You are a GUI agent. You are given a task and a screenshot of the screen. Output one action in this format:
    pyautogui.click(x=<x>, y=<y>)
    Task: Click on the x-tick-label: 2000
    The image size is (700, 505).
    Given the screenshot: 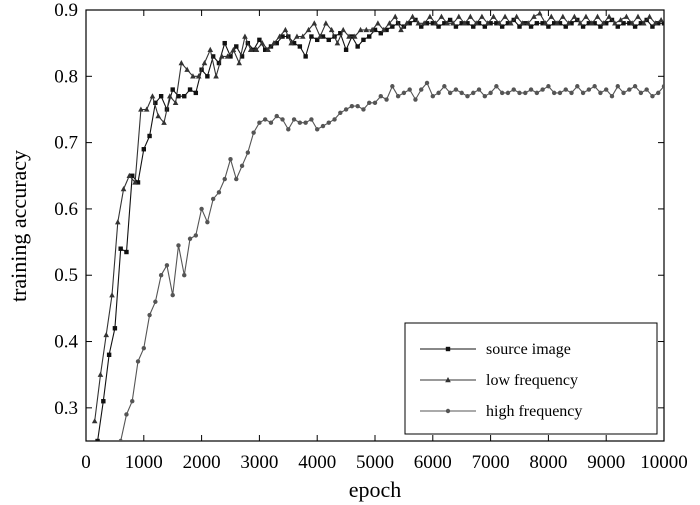 What is the action you would take?
    pyautogui.click(x=202, y=462)
    